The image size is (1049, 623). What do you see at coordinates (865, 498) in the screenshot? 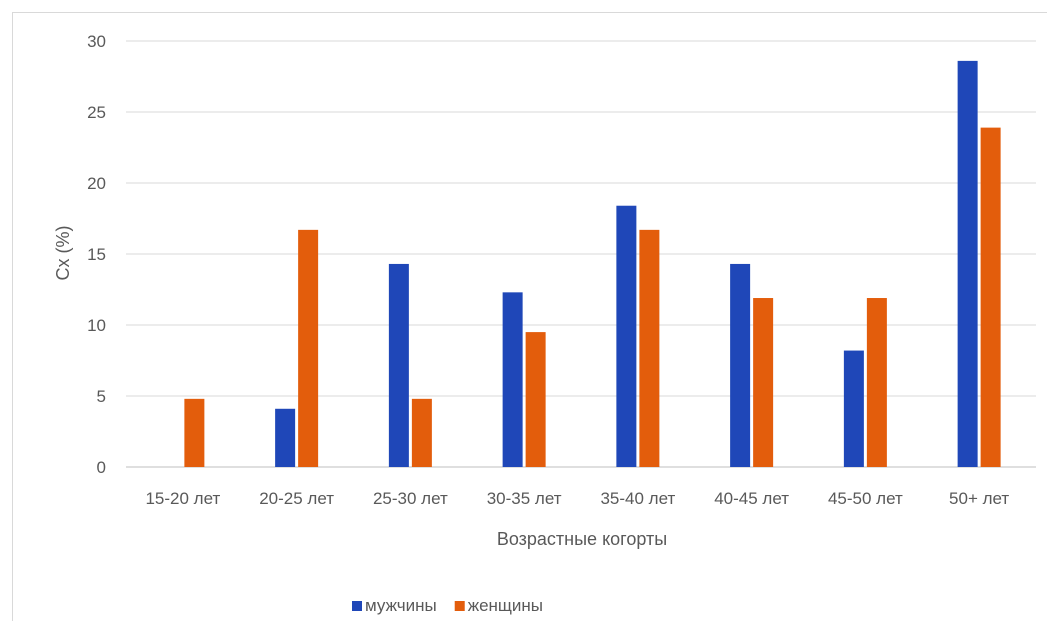
I see `x-tick-label: 45-50 лет` at bounding box center [865, 498].